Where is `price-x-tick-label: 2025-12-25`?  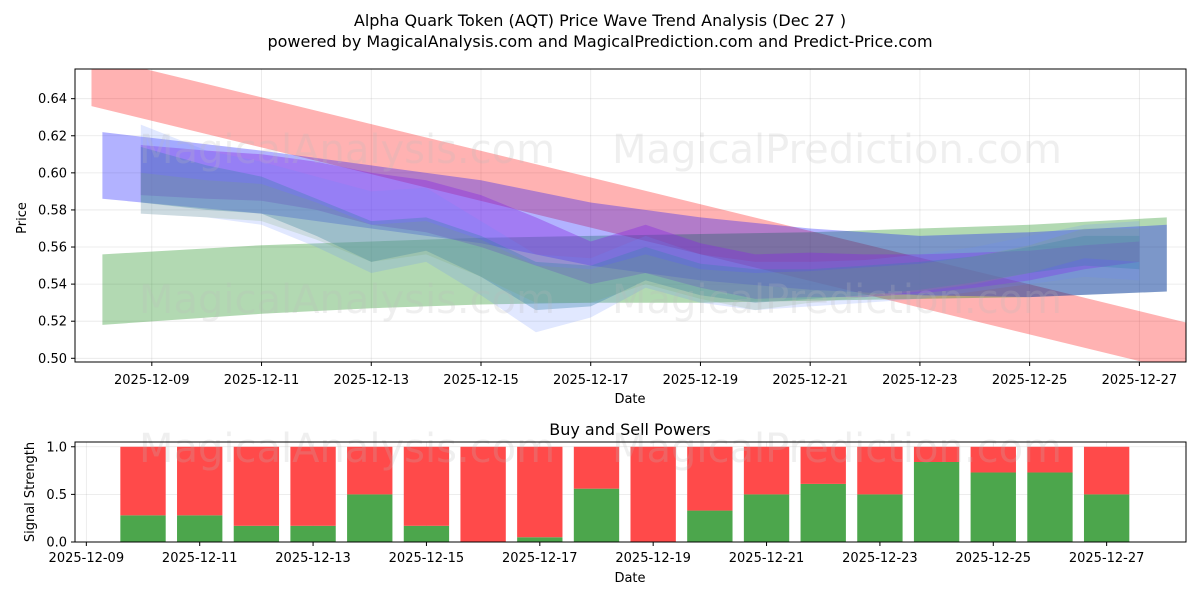
price-x-tick-label: 2025-12-25 is located at coordinates (1030, 380).